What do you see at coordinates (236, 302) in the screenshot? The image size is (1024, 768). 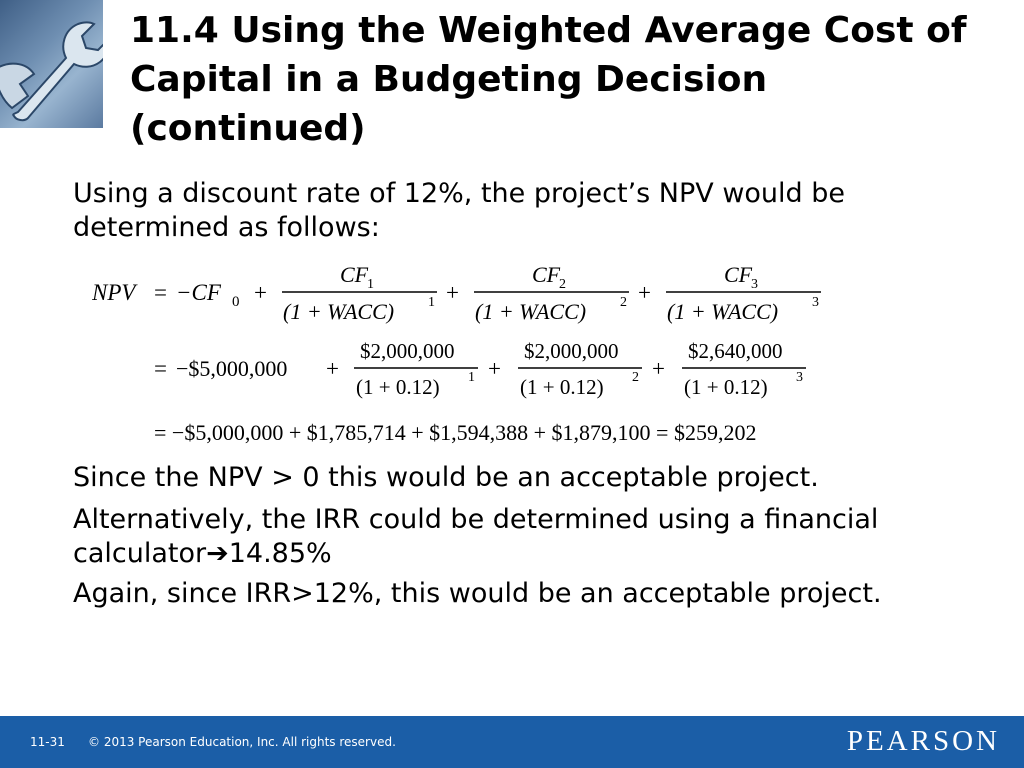 I see `cf0-subscript: 0` at bounding box center [236, 302].